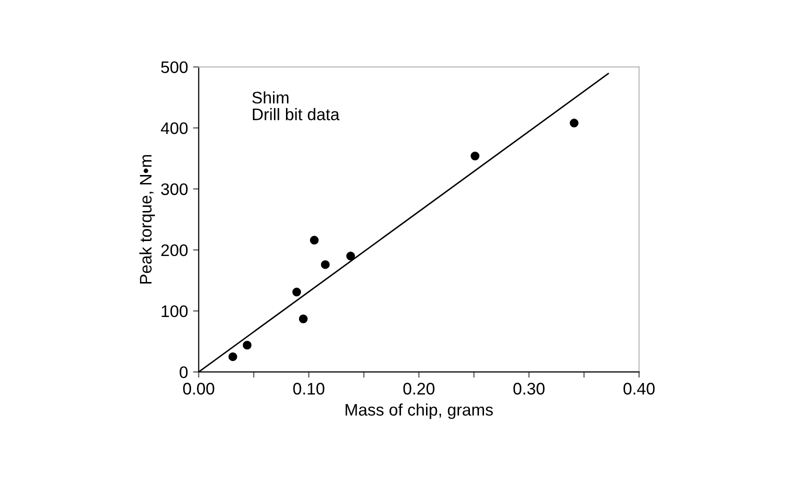 The width and height of the screenshot is (811, 492). I want to click on x-axis-title: Mass of chip, grams, so click(419, 411).